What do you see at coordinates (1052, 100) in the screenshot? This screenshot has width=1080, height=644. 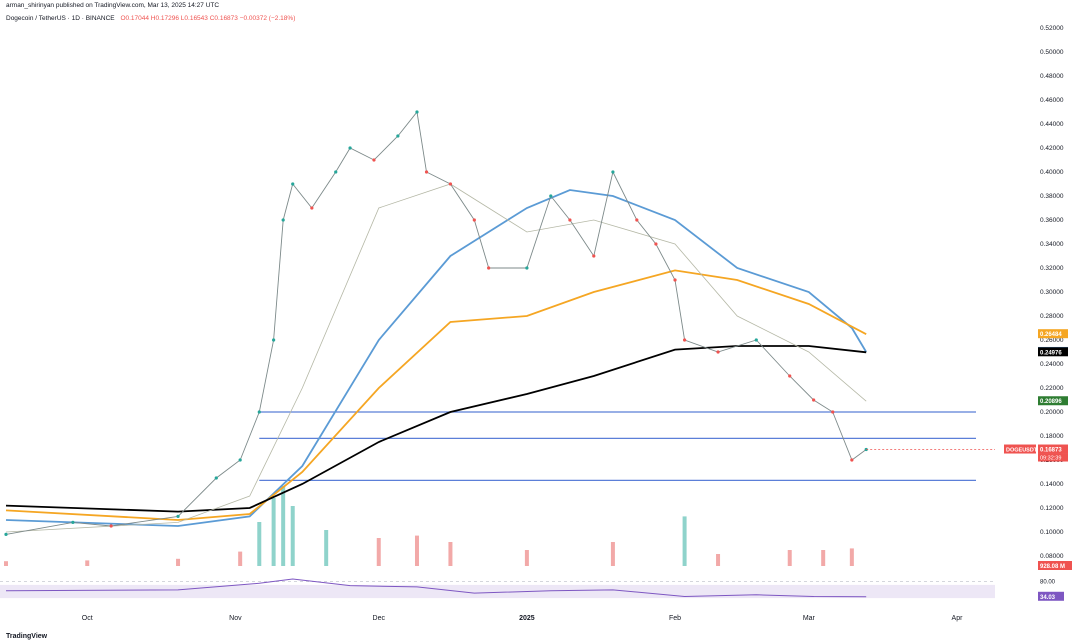 I see `price-tick-label: 0.46000` at bounding box center [1052, 100].